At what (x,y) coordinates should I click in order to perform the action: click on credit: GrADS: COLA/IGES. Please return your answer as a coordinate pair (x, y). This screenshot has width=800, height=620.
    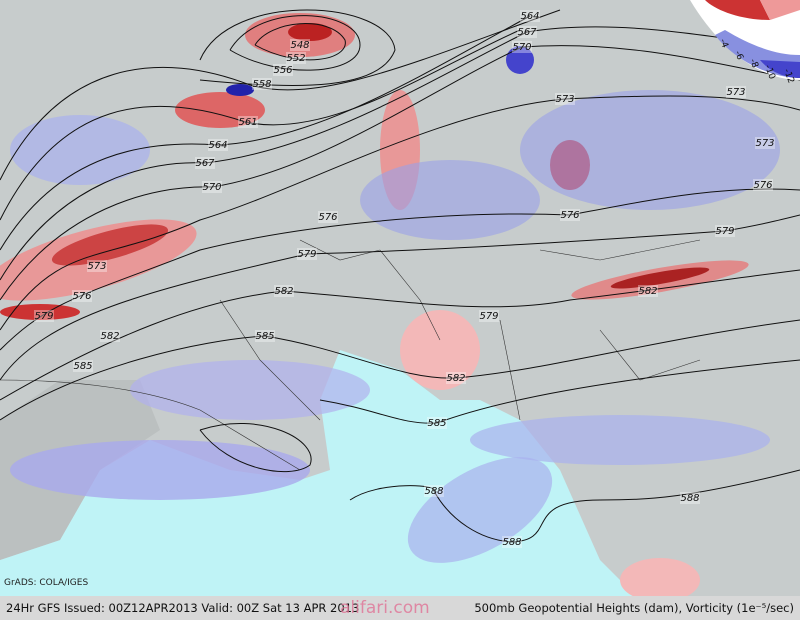
    Looking at the image, I should click on (46, 583).